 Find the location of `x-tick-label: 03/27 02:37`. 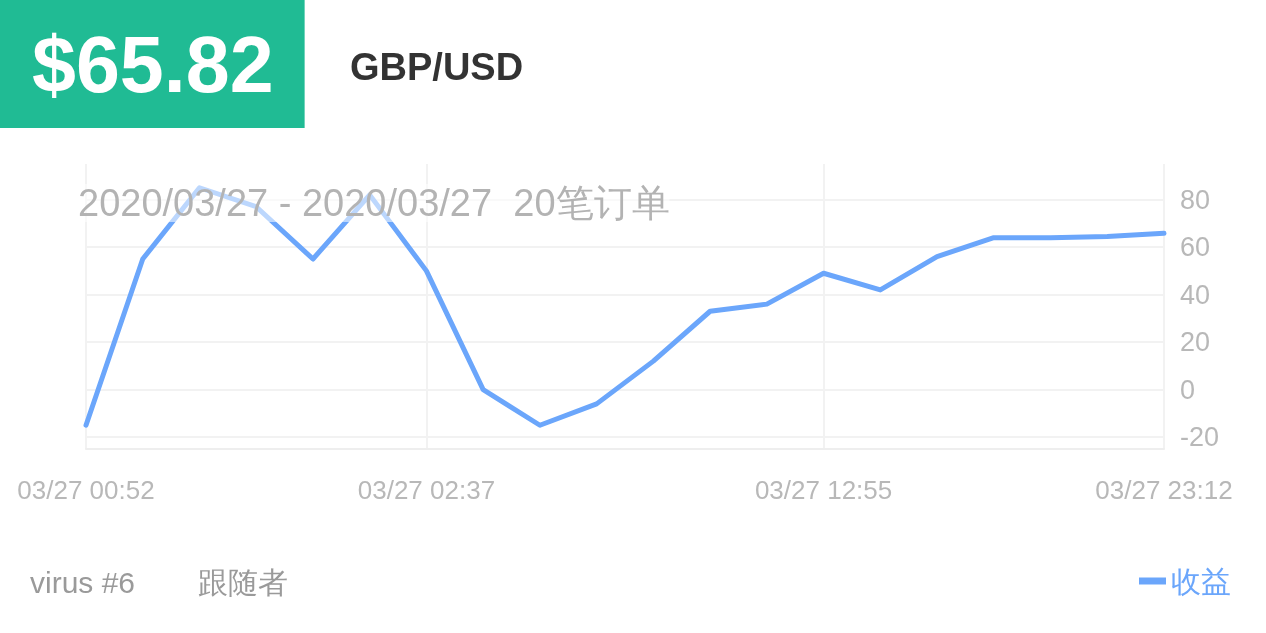

x-tick-label: 03/27 02:37 is located at coordinates (426, 490).